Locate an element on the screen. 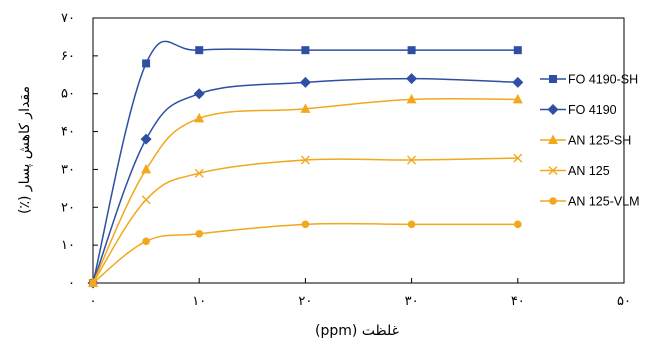  x-axis-title: غلظت (ppm) is located at coordinates (357, 331).